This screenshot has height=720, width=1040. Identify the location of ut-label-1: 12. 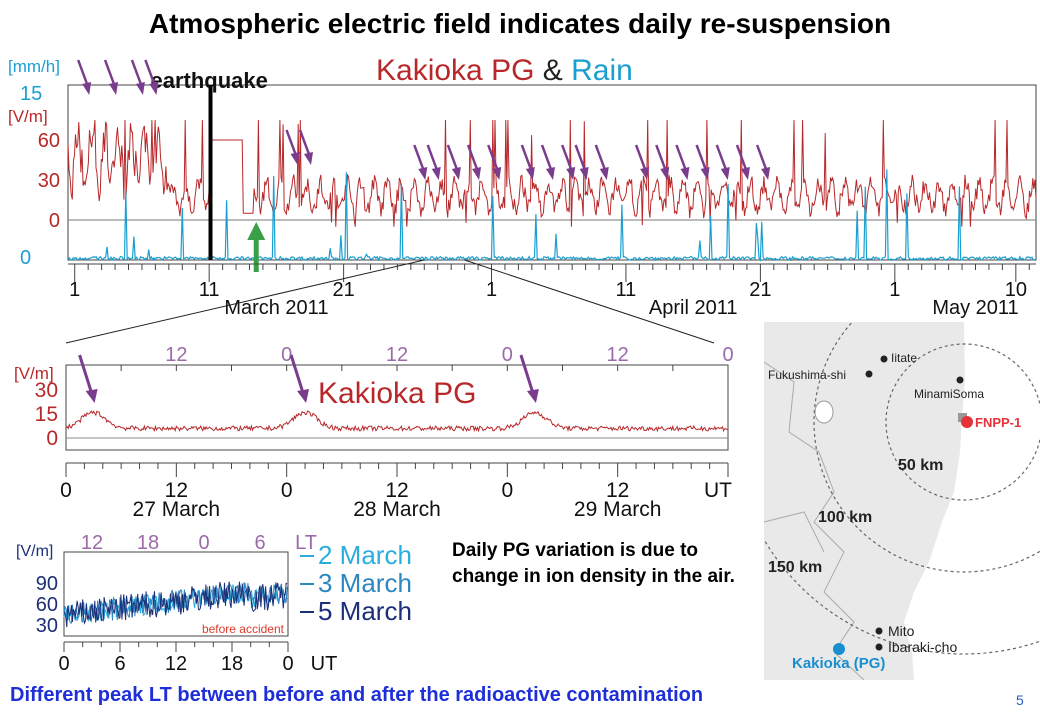
(176, 490).